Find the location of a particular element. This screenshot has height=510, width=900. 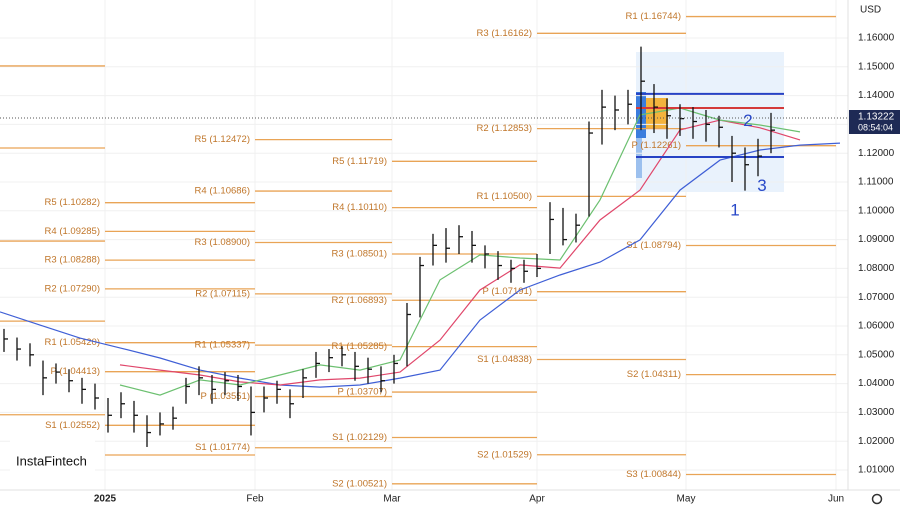

pivot-label: R5 (1.11719) is located at coordinates (359, 161).